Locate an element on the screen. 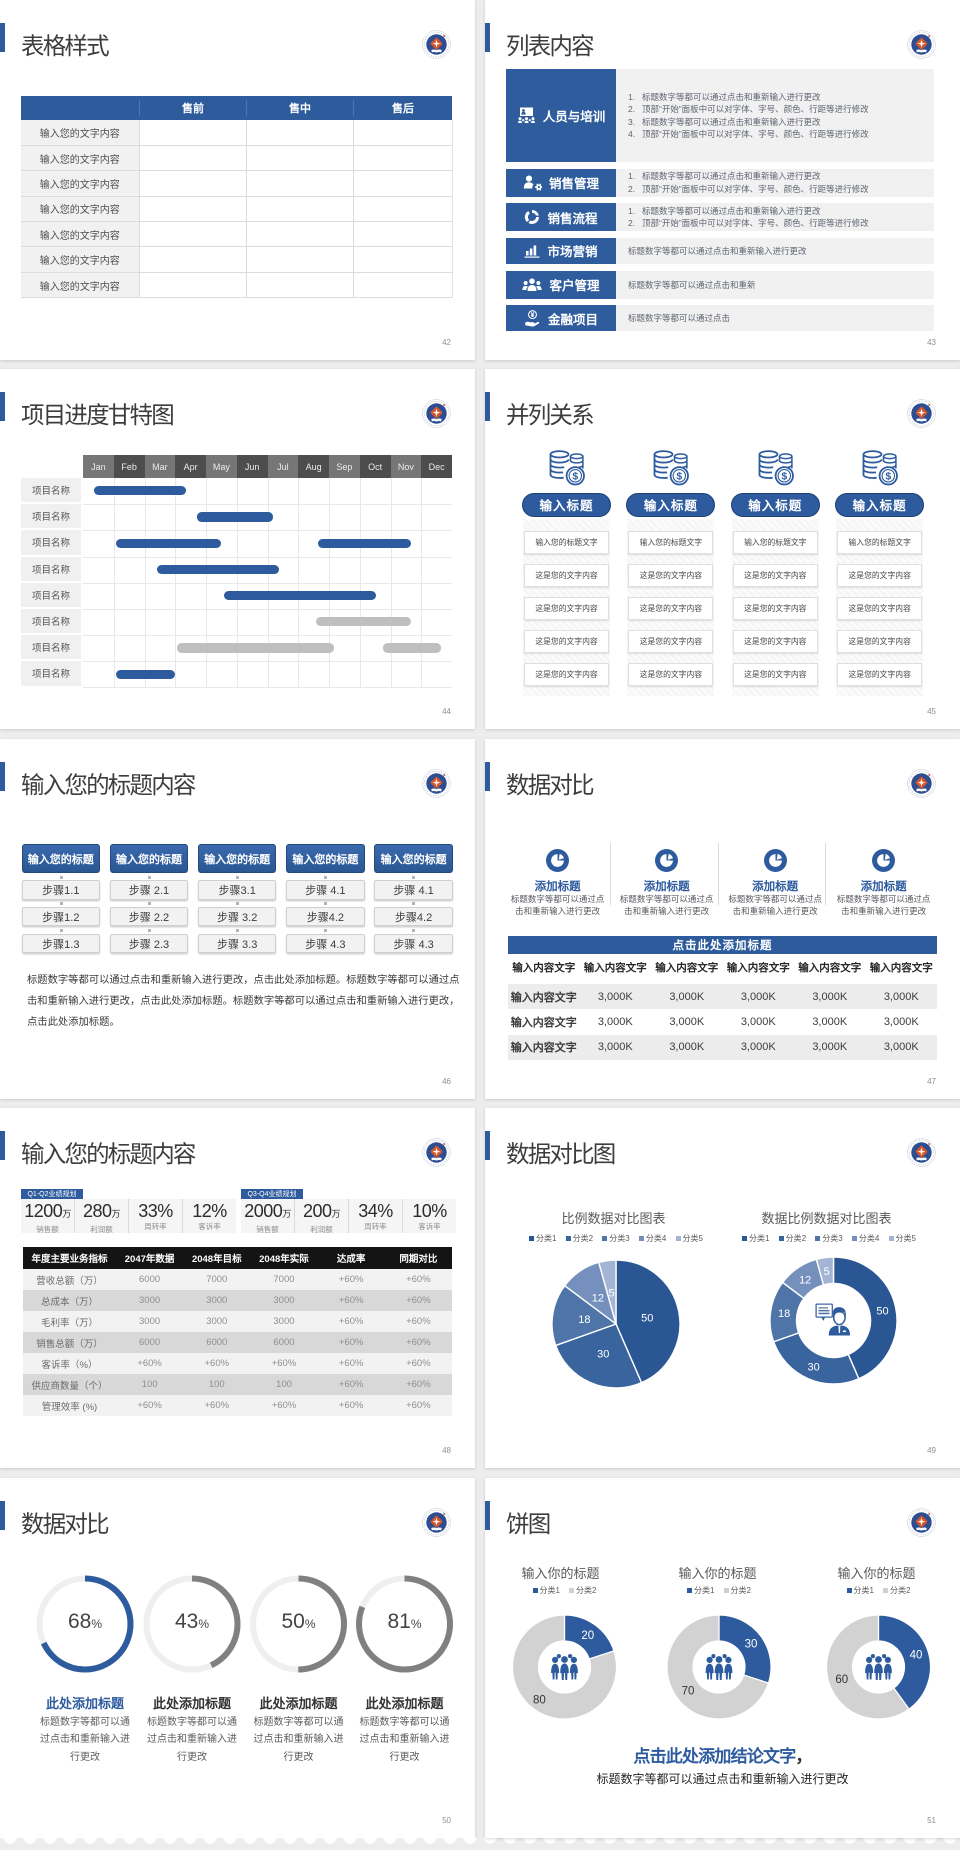 Image resolution: width=960 pixels, height=1850 pixels. svg-text: 40 is located at coordinates (916, 1655).